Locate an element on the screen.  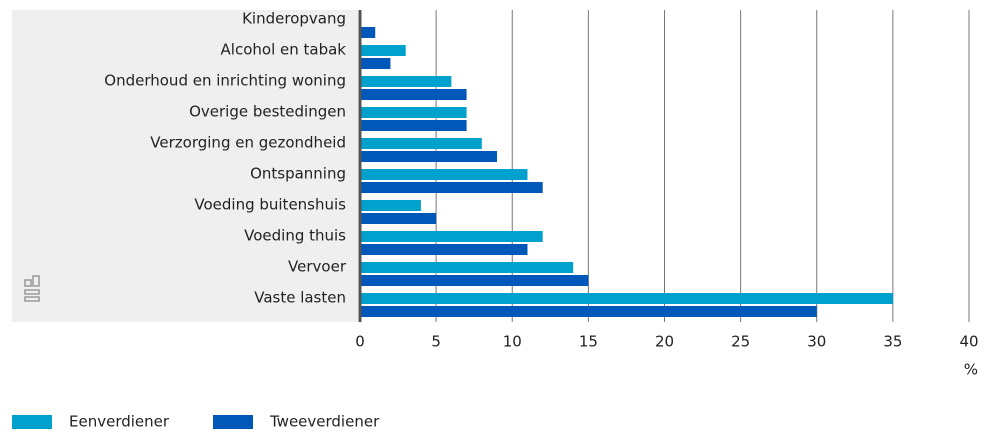
x-axis-label: % is located at coordinates (971, 370).